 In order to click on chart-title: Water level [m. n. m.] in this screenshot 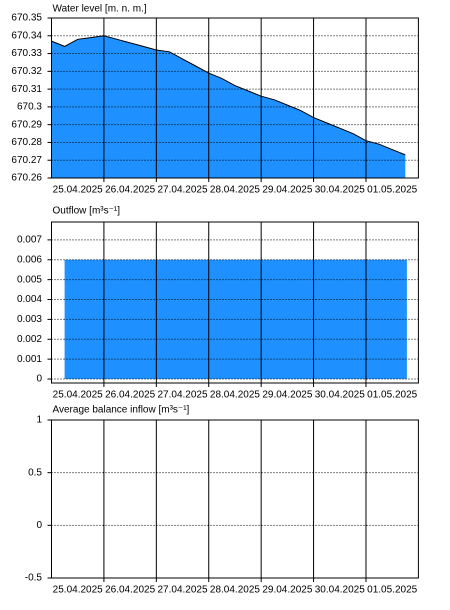, I will do `click(100, 9)`.